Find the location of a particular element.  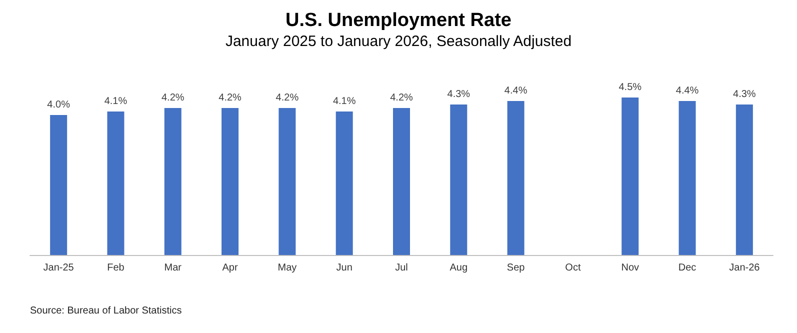

x-tick-label: Dec is located at coordinates (687, 268).